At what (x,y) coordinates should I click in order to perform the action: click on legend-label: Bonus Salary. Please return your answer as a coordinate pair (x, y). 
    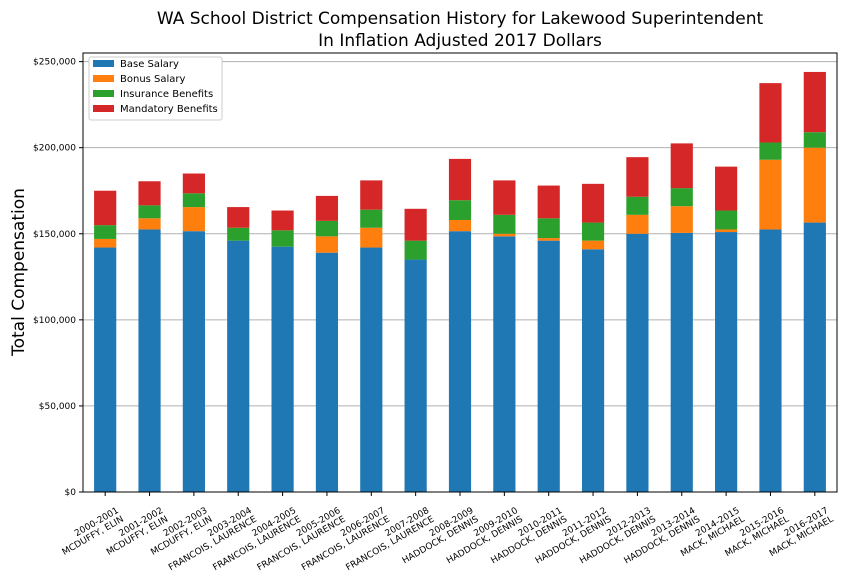
    Looking at the image, I should click on (153, 79).